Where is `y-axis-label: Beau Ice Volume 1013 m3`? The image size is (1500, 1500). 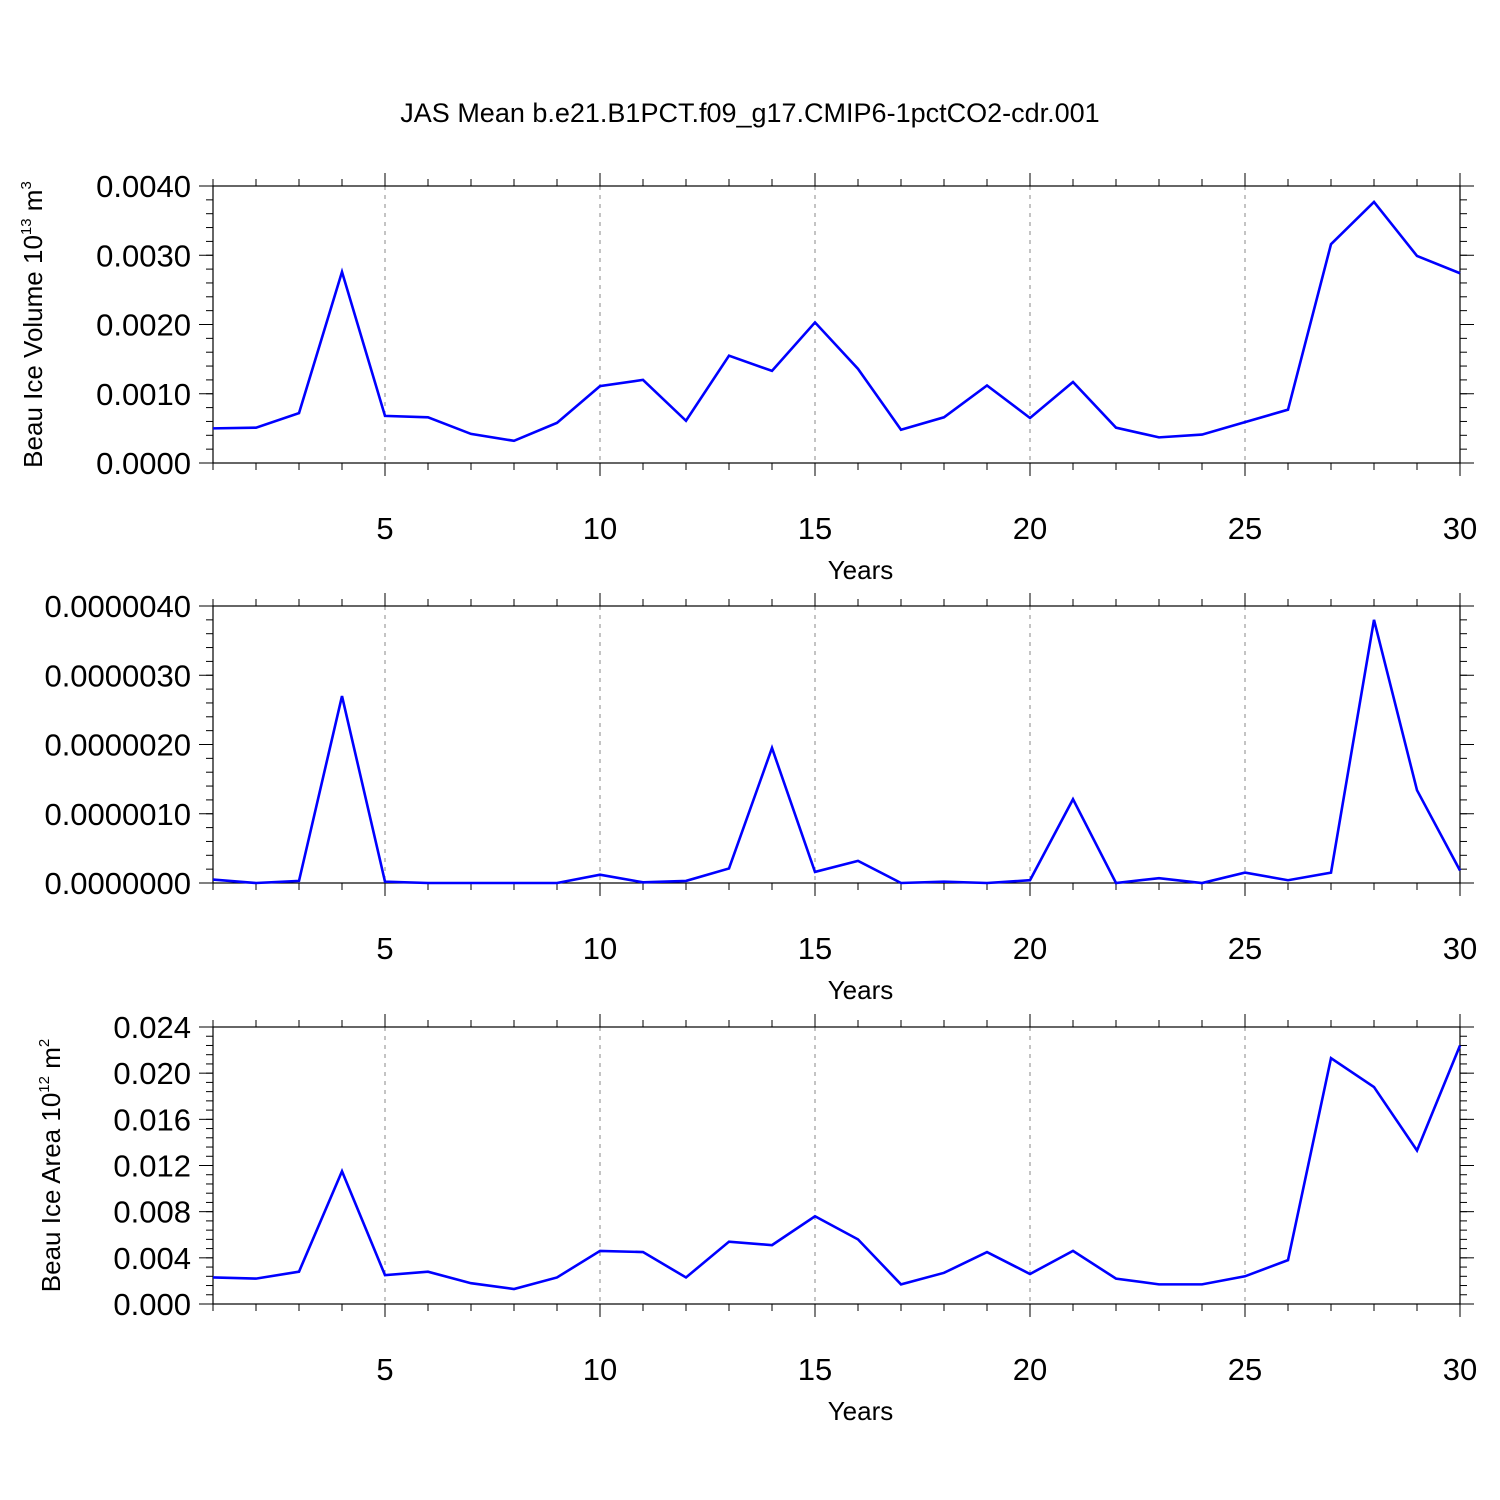 y-axis-label: Beau Ice Volume 1013 m3 is located at coordinates (33, 324).